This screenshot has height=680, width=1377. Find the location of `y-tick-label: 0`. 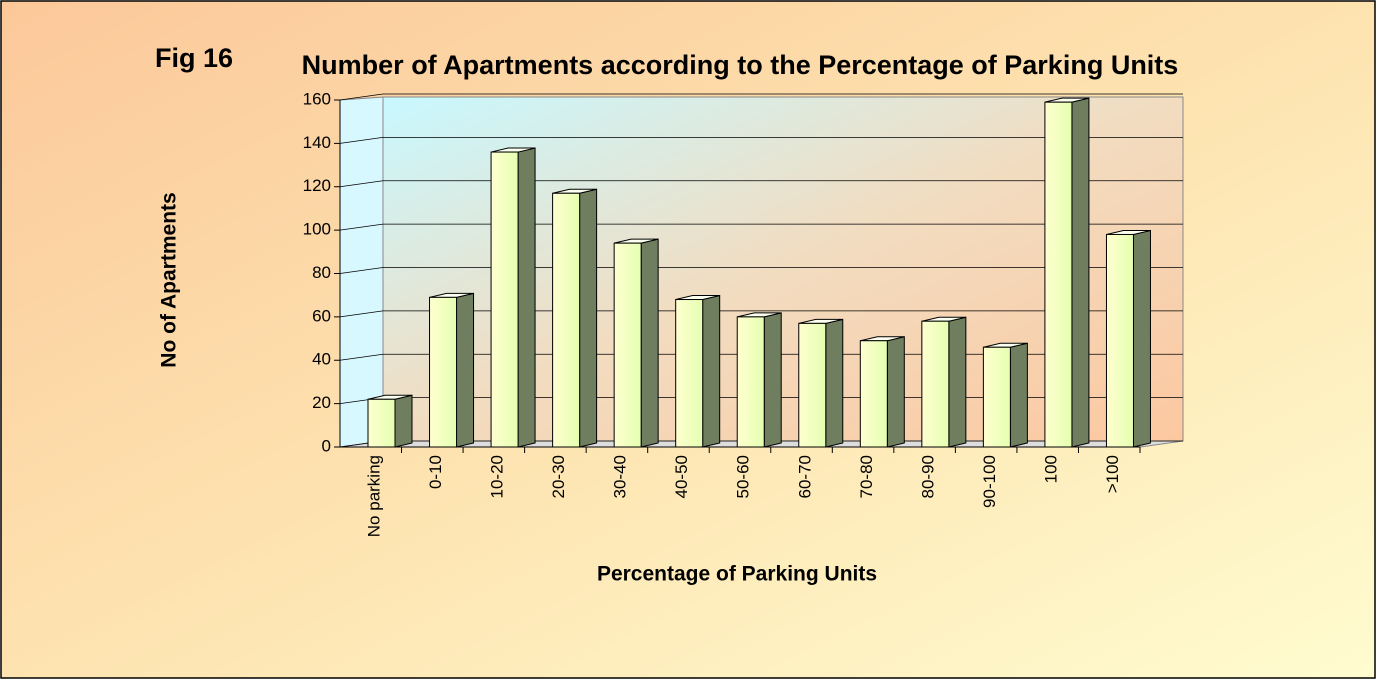

y-tick-label: 0 is located at coordinates (326, 445).